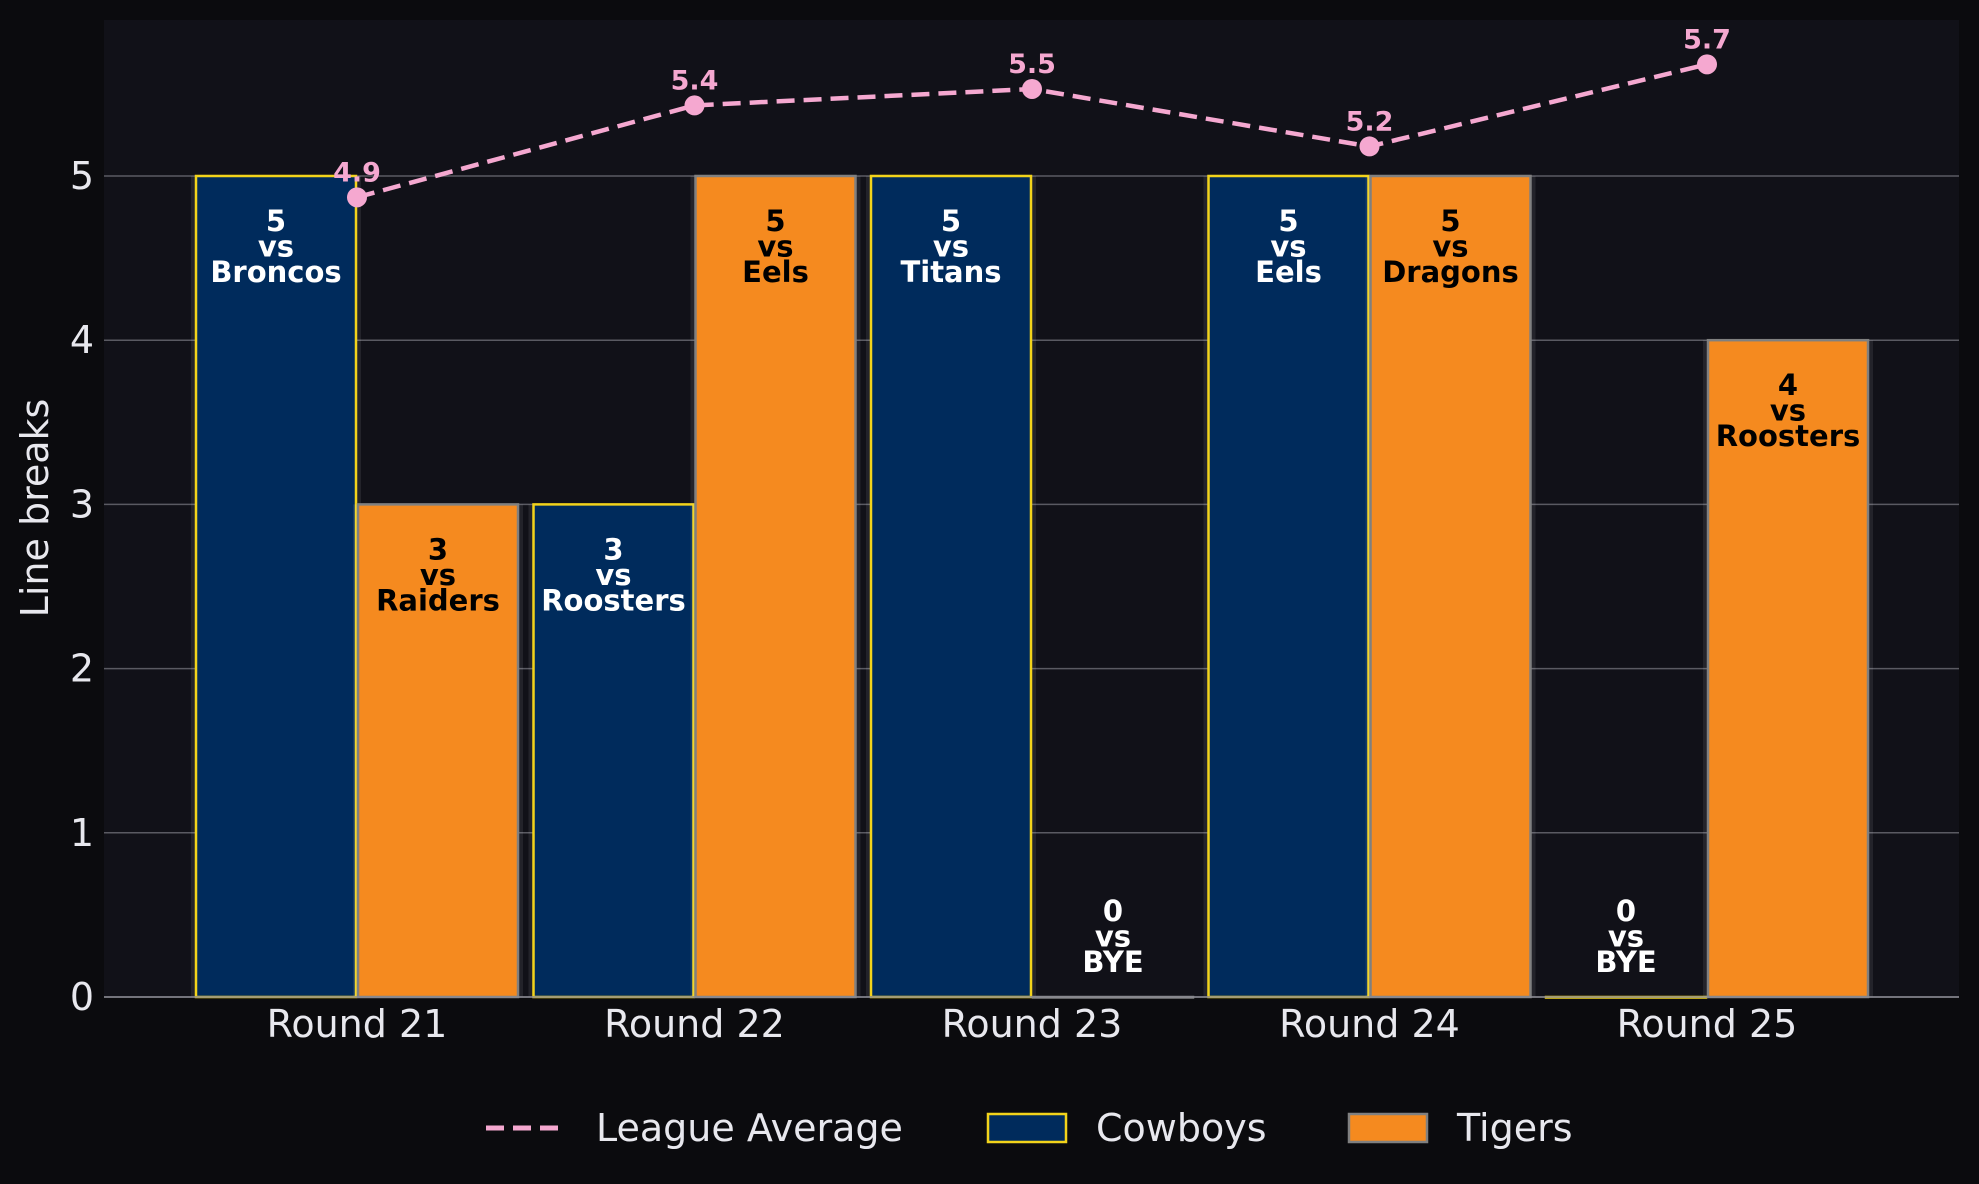  Describe the element at coordinates (749, 1128) in the screenshot. I see `legend-label: League Average` at that location.